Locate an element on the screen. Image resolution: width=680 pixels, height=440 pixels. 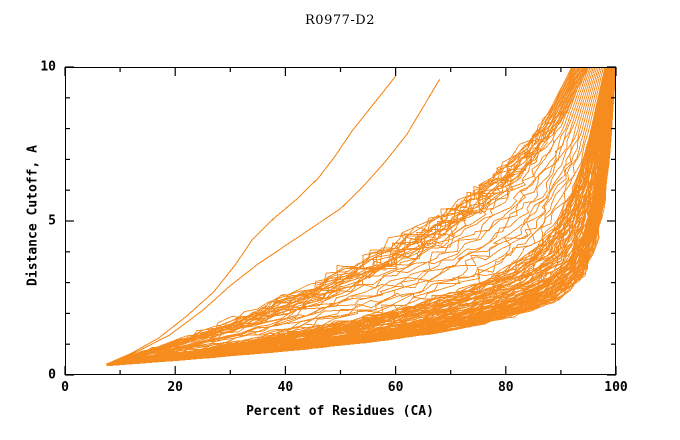
x-tick-label: 0 is located at coordinates (65, 387).